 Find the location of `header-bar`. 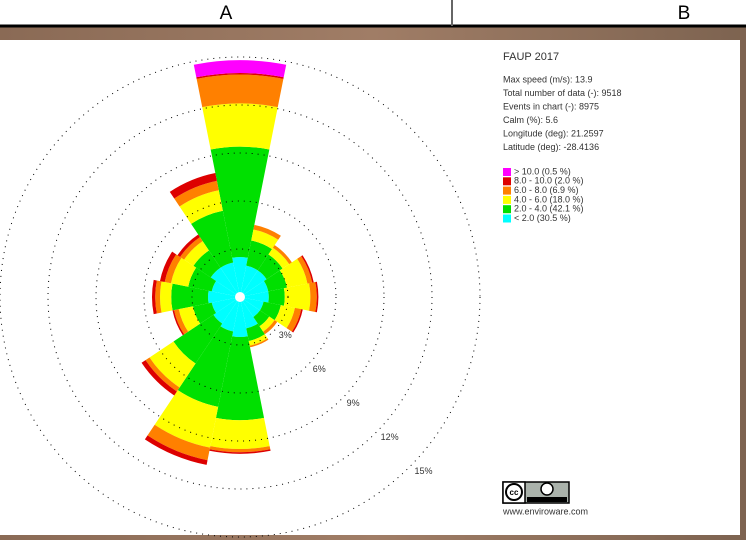

header-bar is located at coordinates (373, 12).